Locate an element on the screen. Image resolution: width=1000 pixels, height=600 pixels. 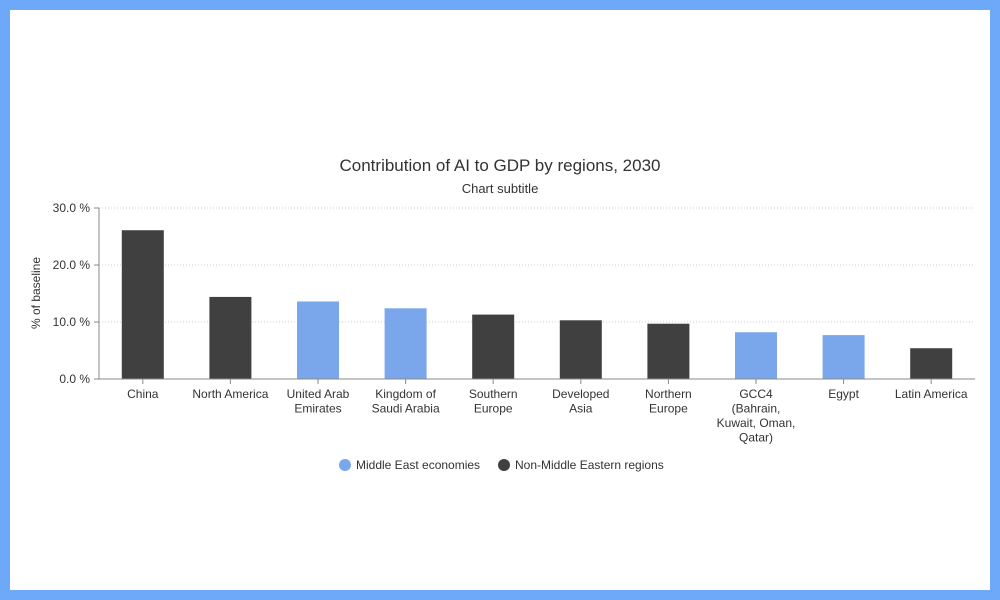
x-tick-label: Latin America is located at coordinates (931, 394).